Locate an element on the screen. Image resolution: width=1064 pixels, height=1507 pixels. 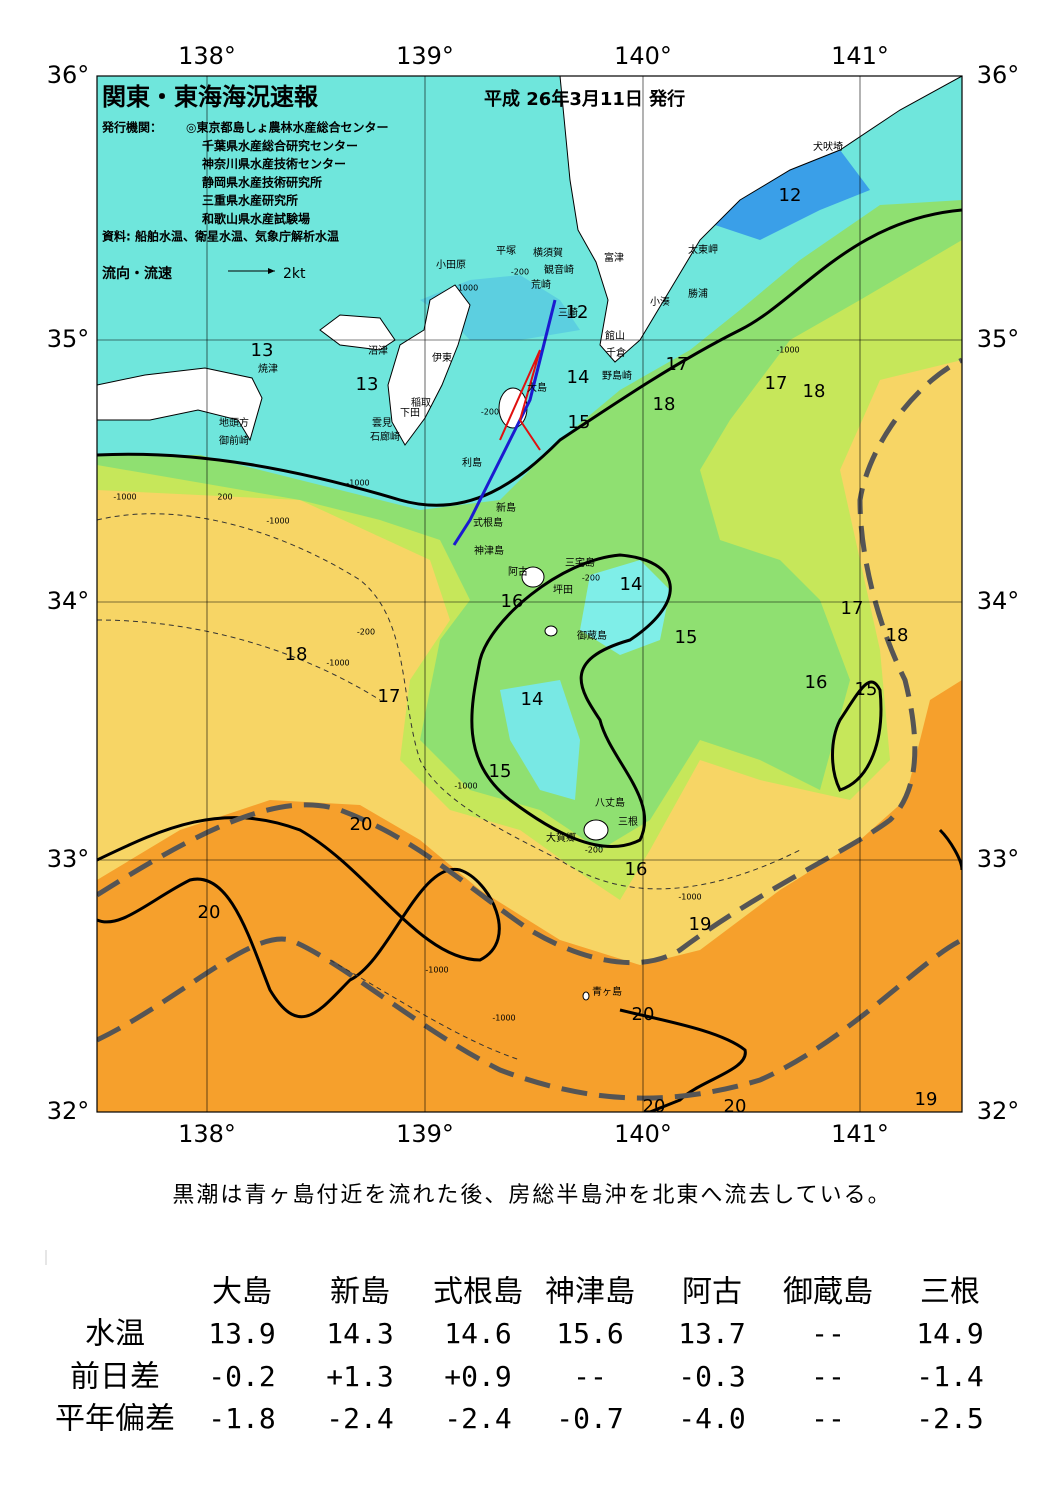
isotherm-label: 15 is located at coordinates (500, 771).